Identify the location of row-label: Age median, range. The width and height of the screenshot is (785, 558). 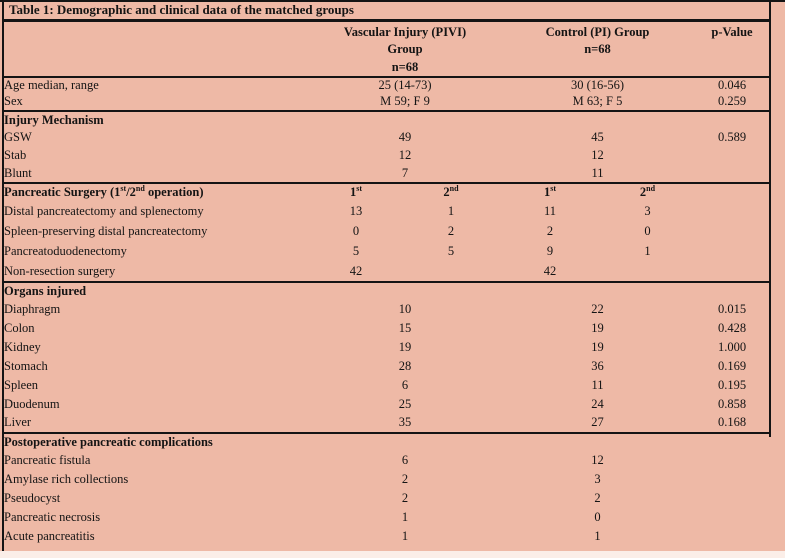
(51, 85).